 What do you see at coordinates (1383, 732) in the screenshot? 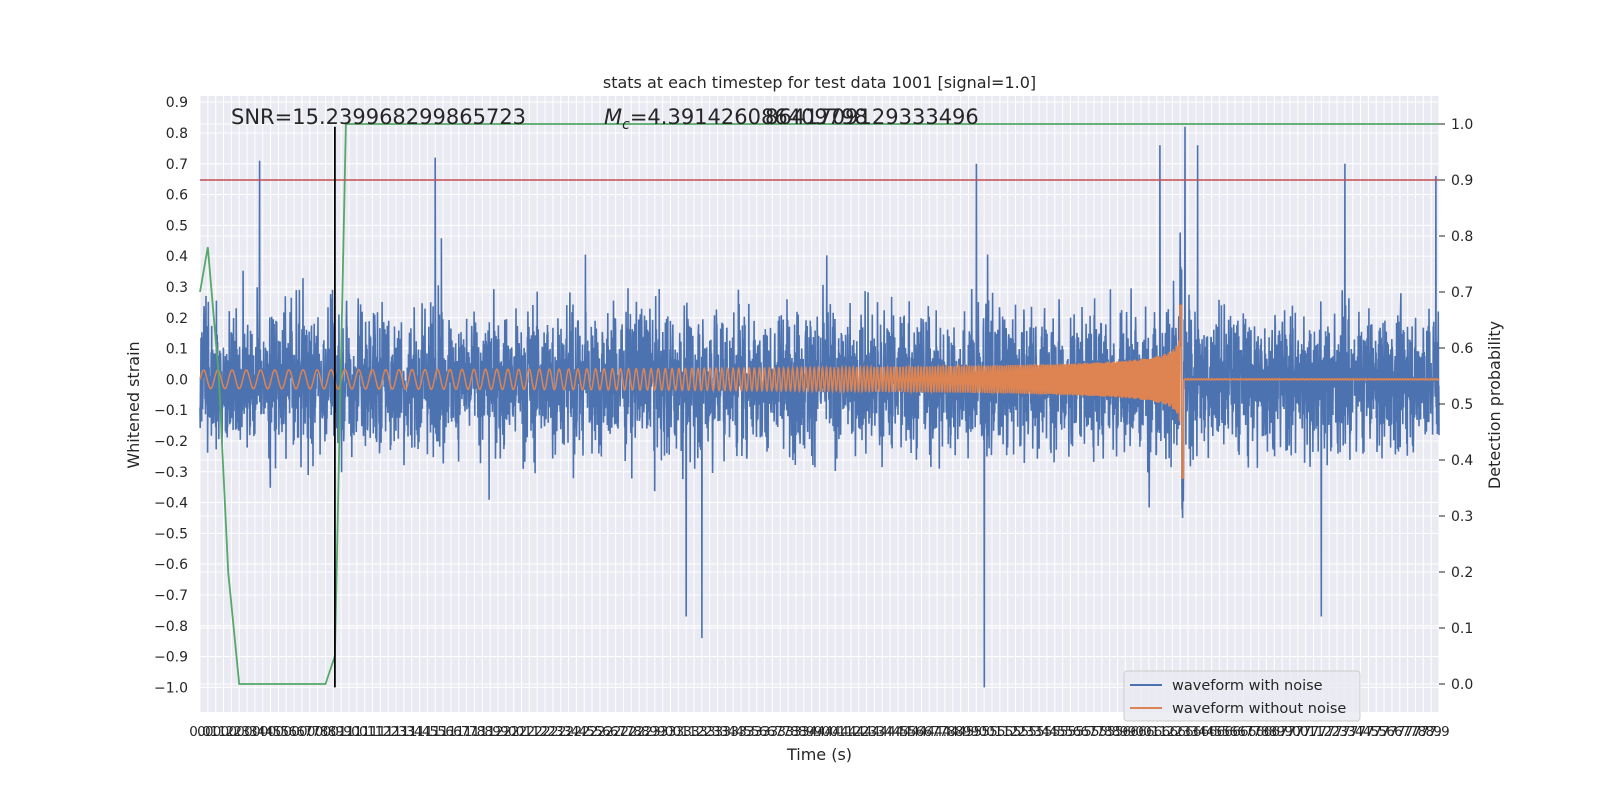
I see `x-tick-label: 7.6` at bounding box center [1383, 732].